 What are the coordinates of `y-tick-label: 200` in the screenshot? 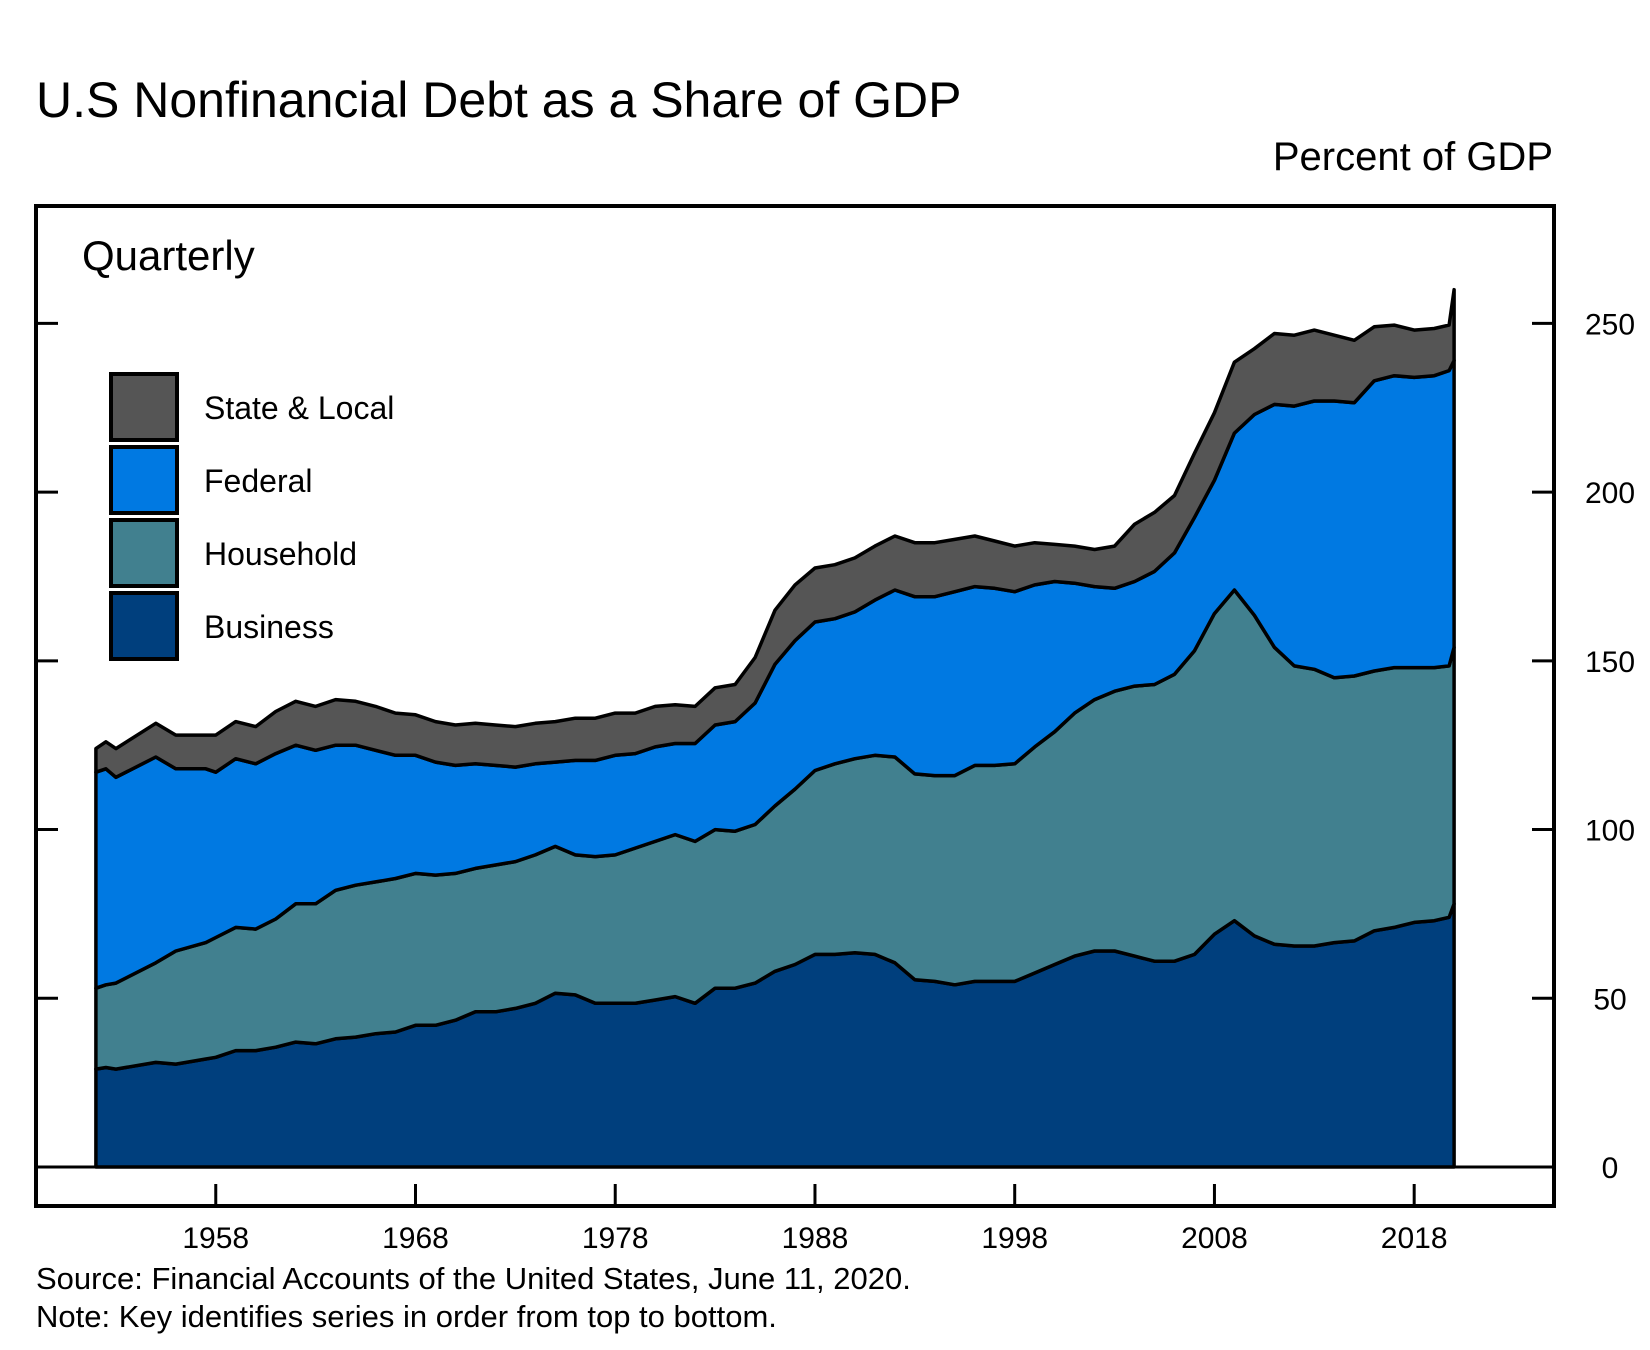 It's located at (1610, 493).